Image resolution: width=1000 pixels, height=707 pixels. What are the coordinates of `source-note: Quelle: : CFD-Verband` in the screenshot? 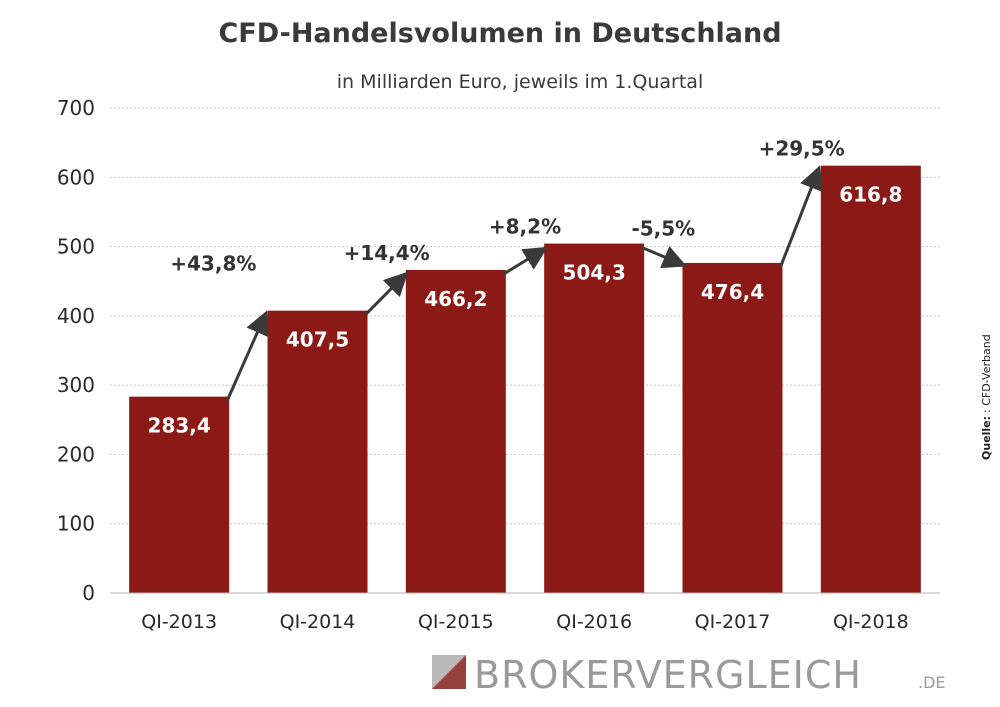 It's located at (986, 397).